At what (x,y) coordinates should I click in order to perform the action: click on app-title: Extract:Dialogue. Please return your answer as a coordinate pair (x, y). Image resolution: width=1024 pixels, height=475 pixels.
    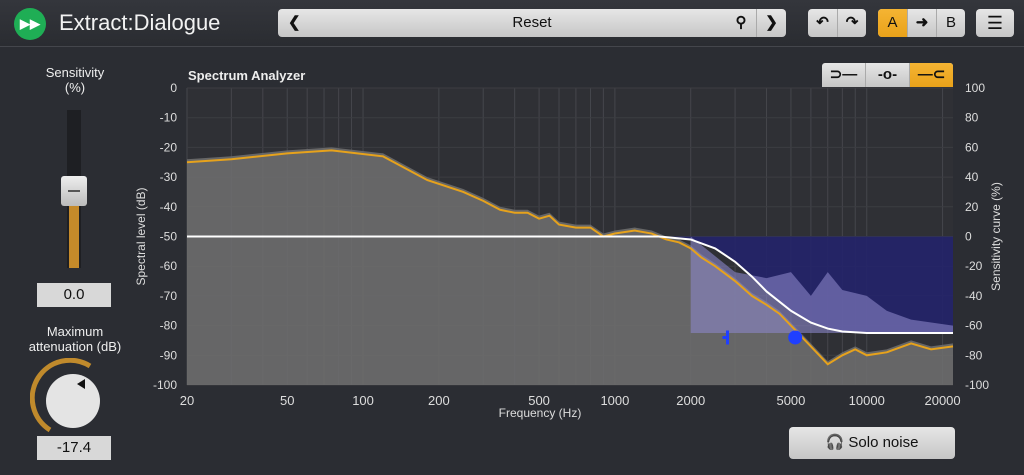
    Looking at the image, I should click on (140, 22).